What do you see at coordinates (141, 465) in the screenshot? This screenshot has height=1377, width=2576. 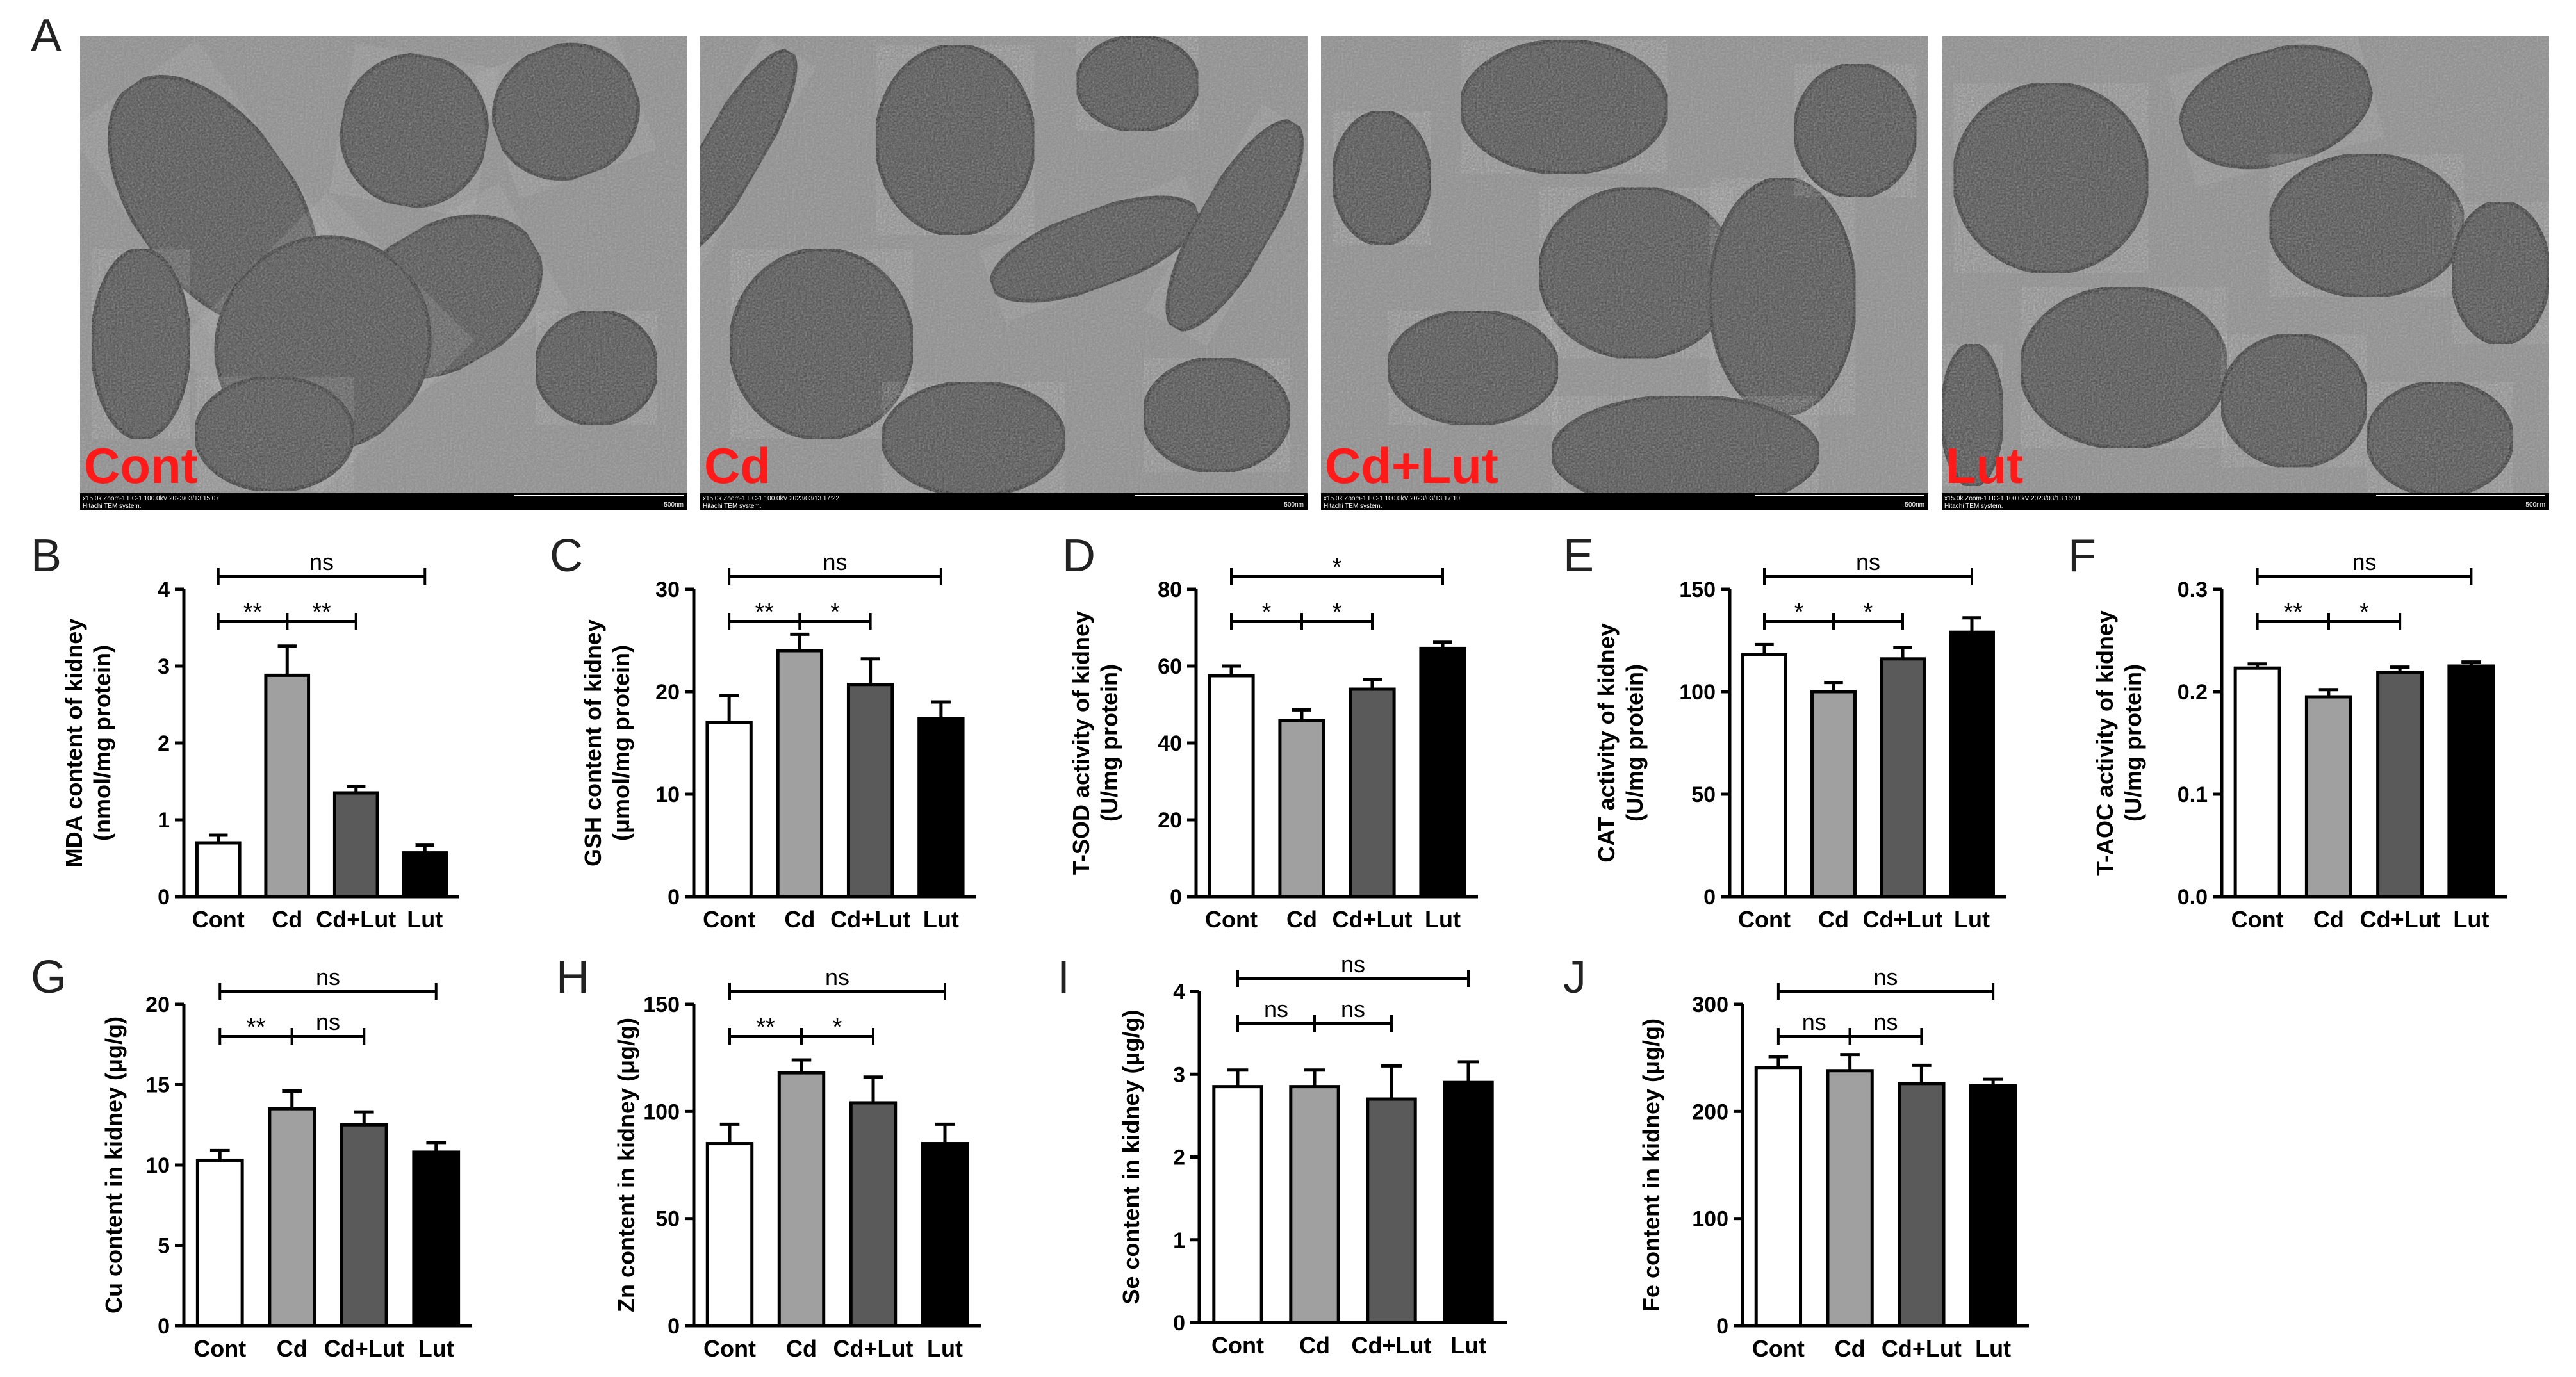 I see `tem-group-label: Cont` at bounding box center [141, 465].